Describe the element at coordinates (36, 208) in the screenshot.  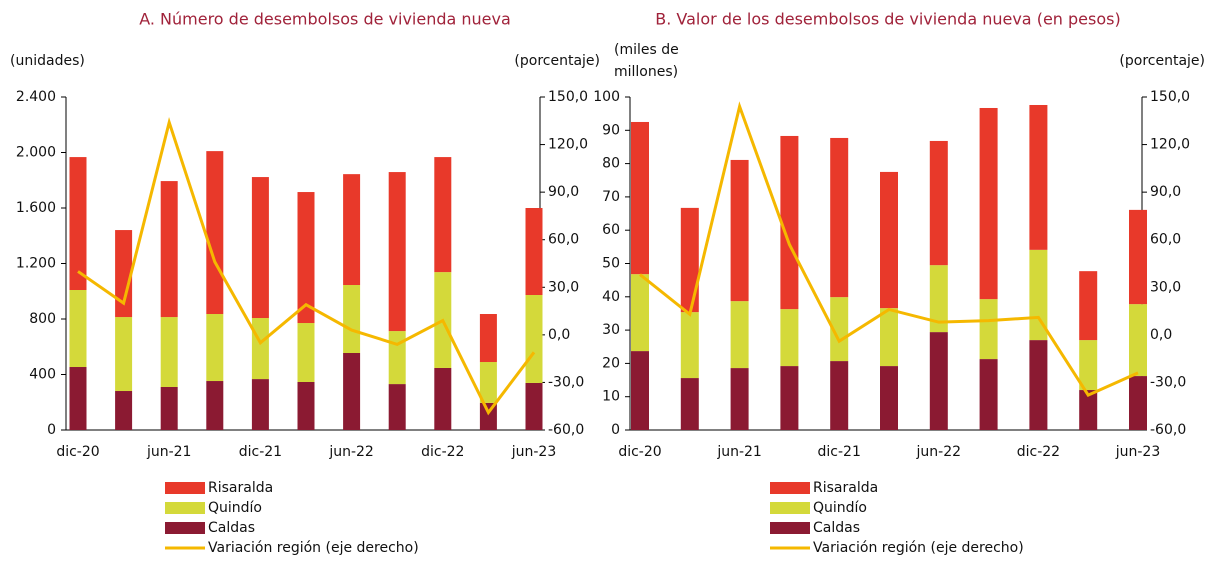
I see `y-tick-label: 1.600` at that location.